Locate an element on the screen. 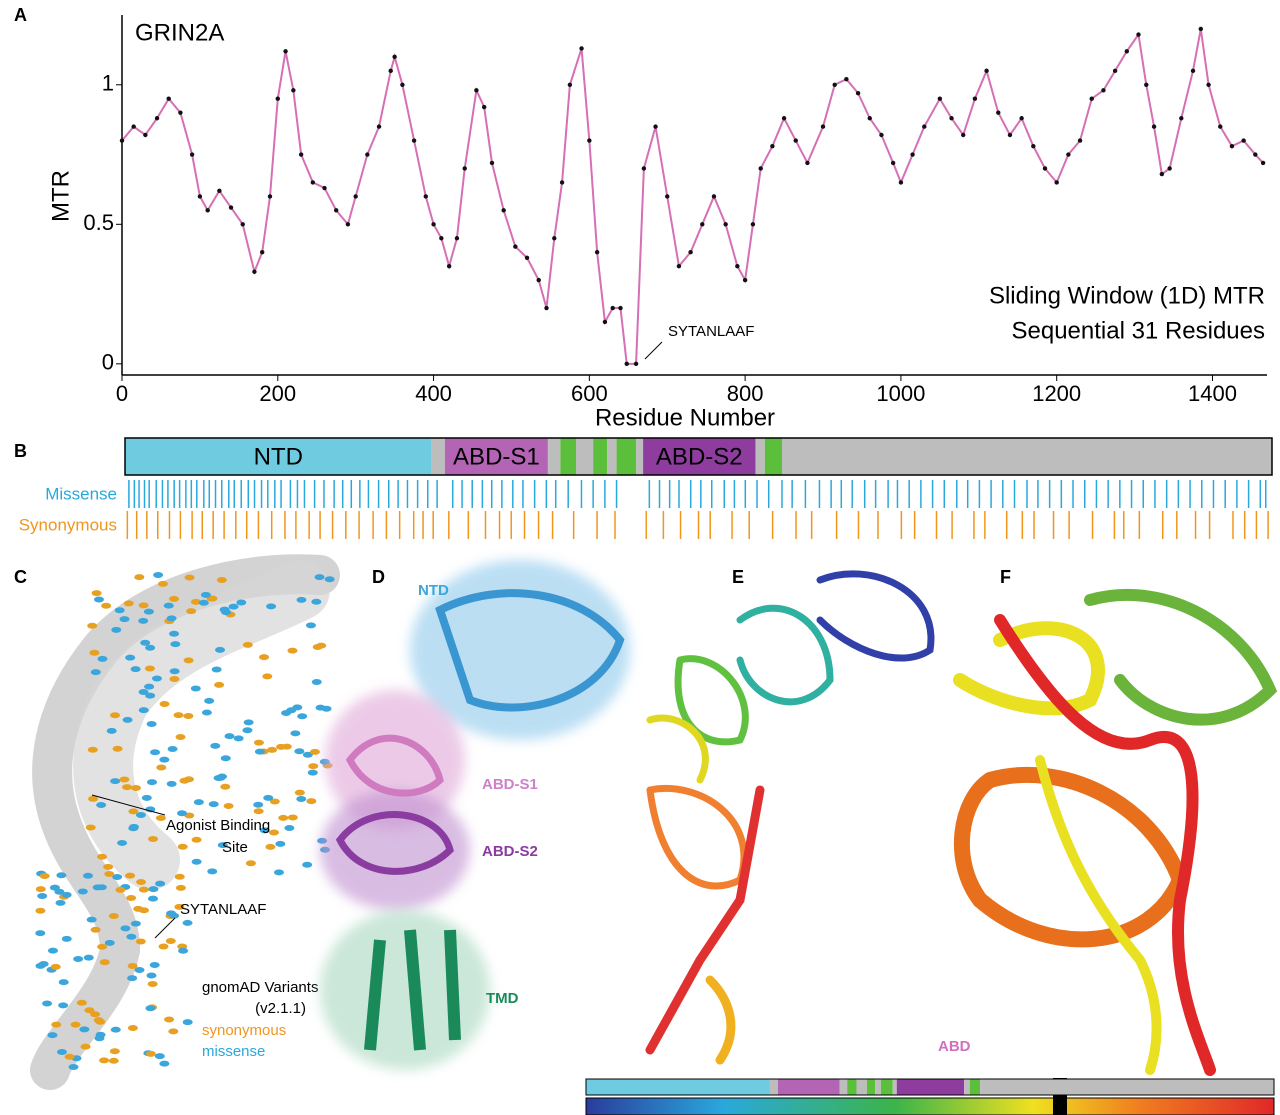 The image size is (1280, 1115). legend-title: gnomAD Variants is located at coordinates (260, 987).